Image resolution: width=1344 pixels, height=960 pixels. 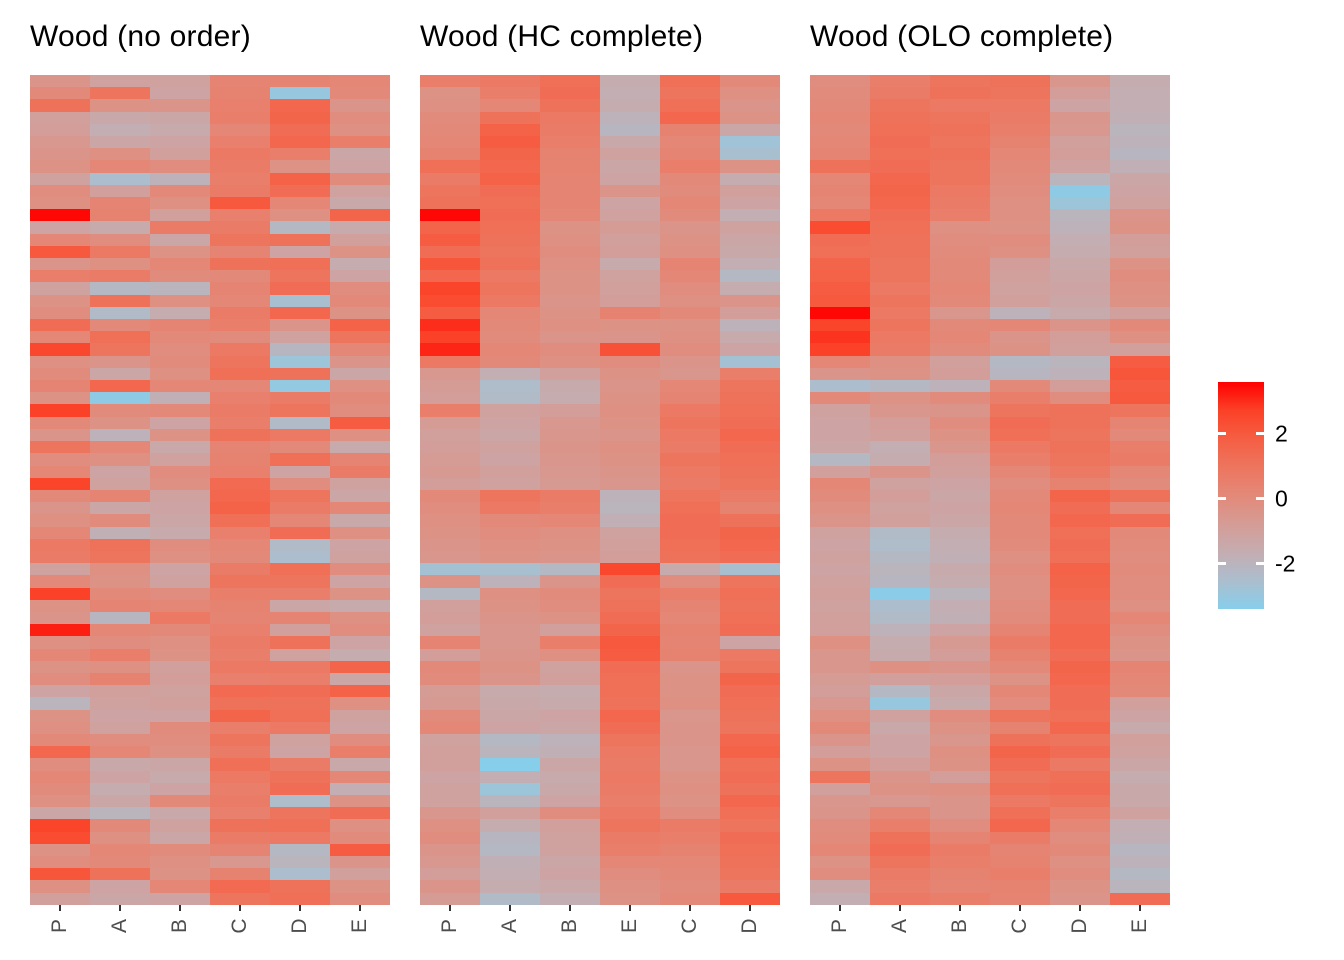 What do you see at coordinates (1256, 495) in the screenshot?
I see `colorbar-legend: 2 0 -2` at bounding box center [1256, 495].